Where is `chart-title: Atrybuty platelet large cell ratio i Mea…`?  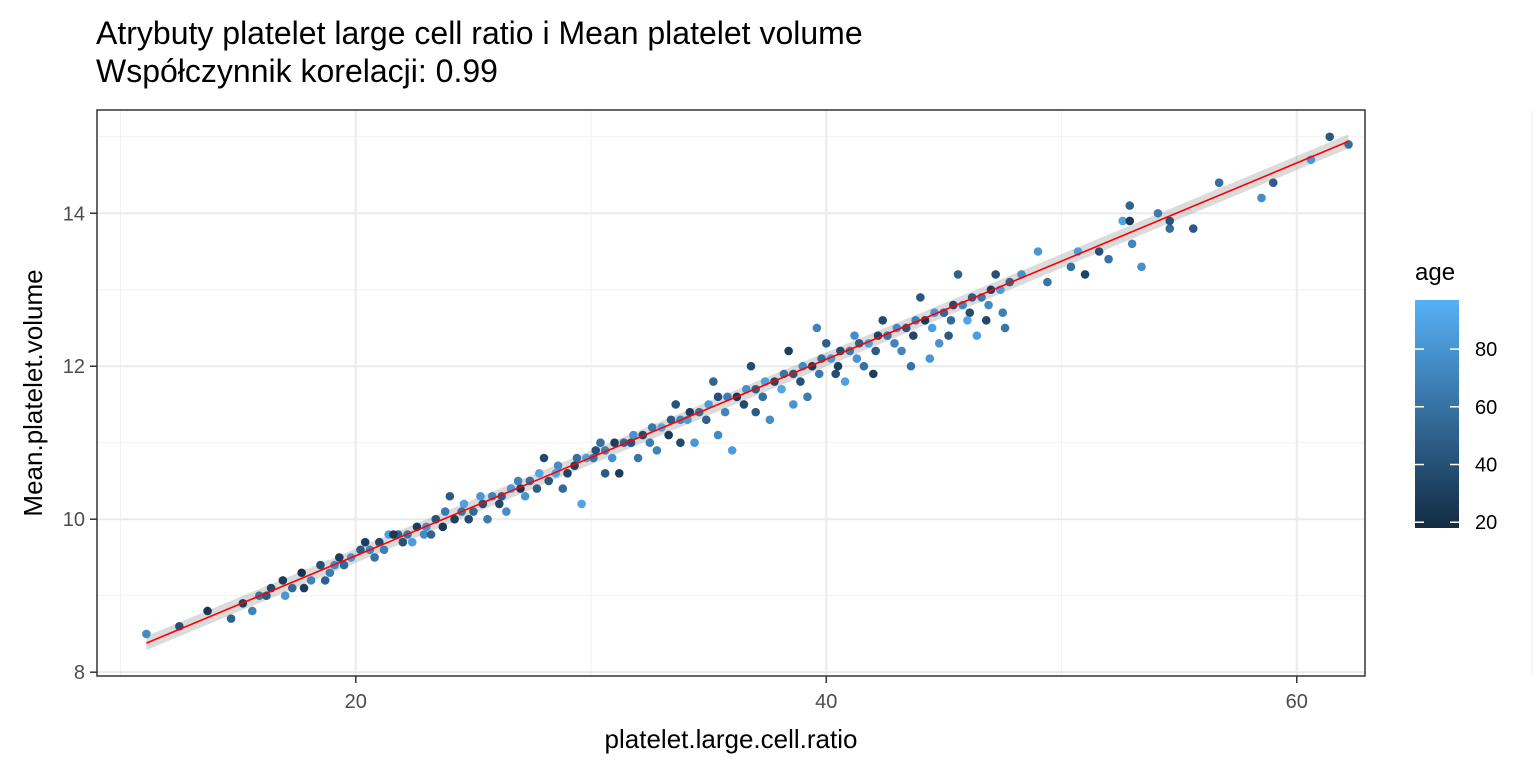
chart-title: Atrybuty platelet large cell ratio i Mea… is located at coordinates (479, 33).